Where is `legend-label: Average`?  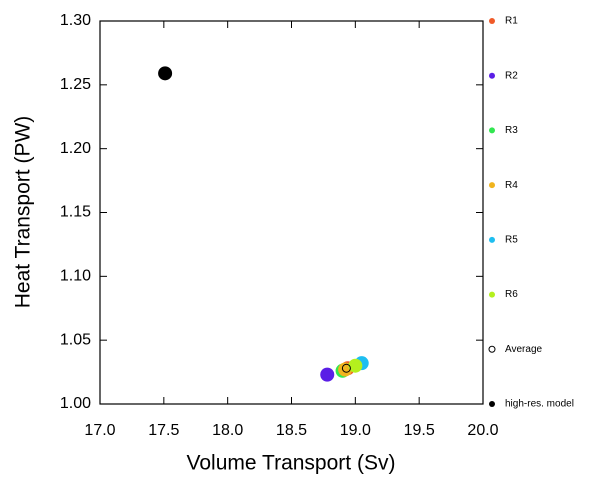 legend-label: Average is located at coordinates (524, 349).